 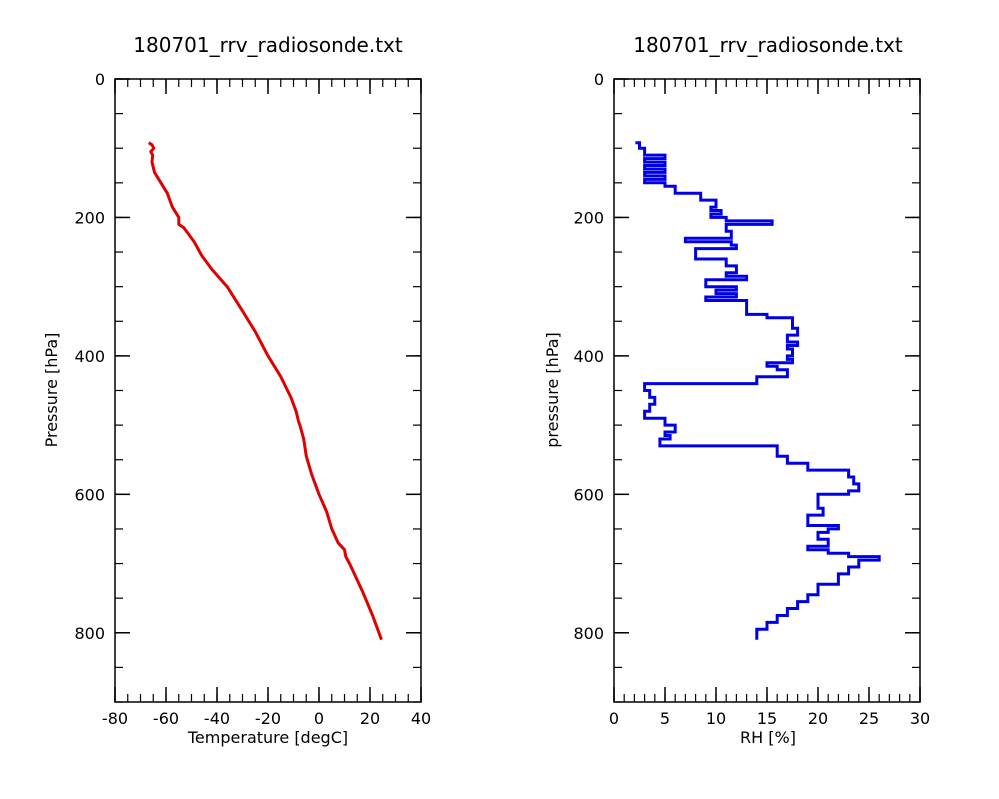 I want to click on temperature-chart-title: 180701_rrv_radiosonde.txt, so click(x=268, y=45).